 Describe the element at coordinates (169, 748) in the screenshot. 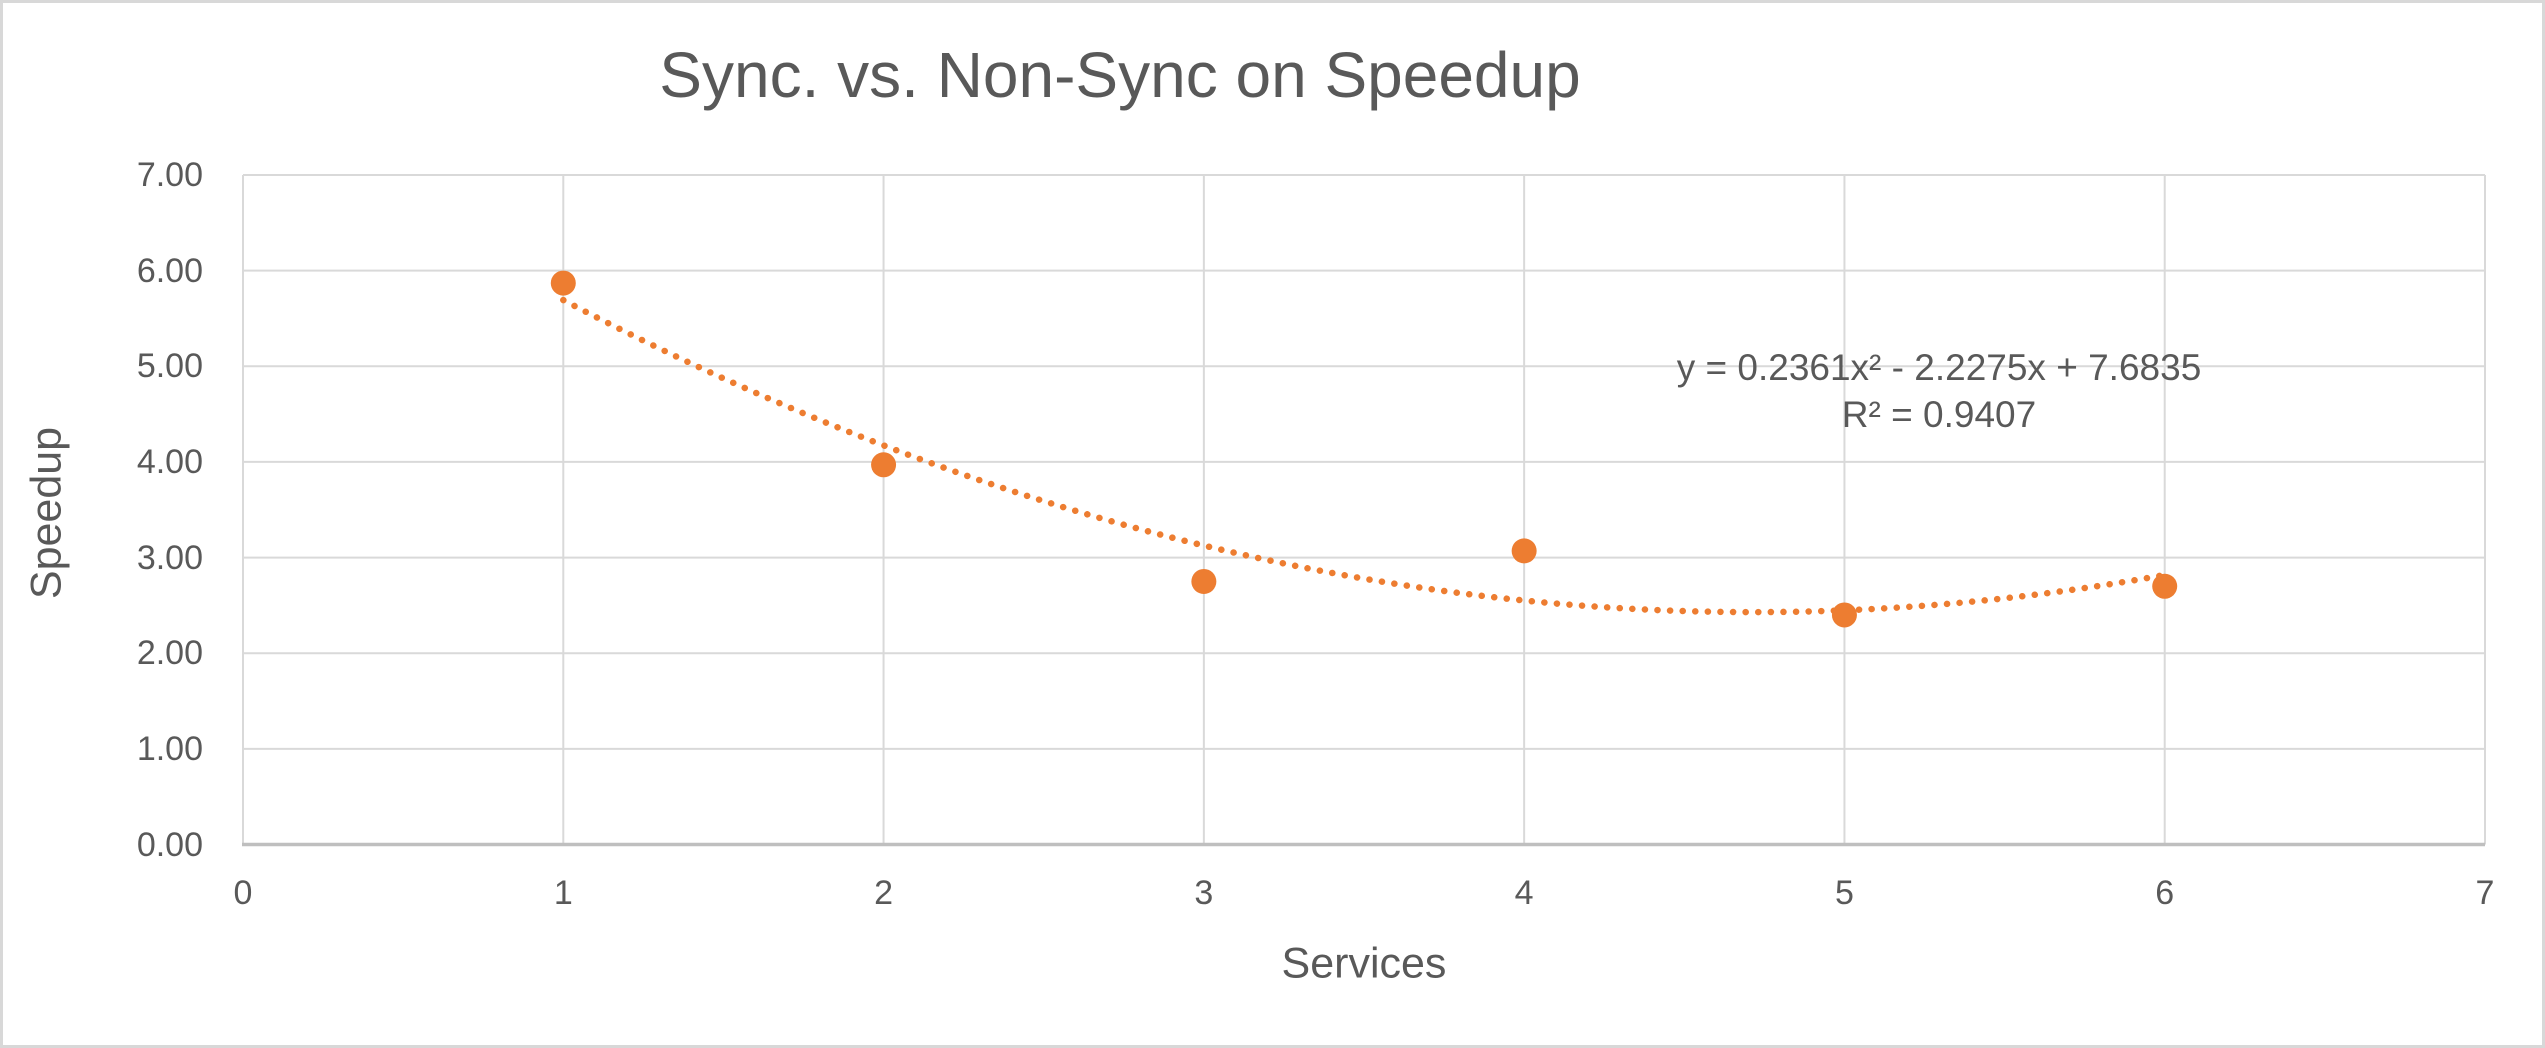

I see `y-tick-label: 1.00` at that location.